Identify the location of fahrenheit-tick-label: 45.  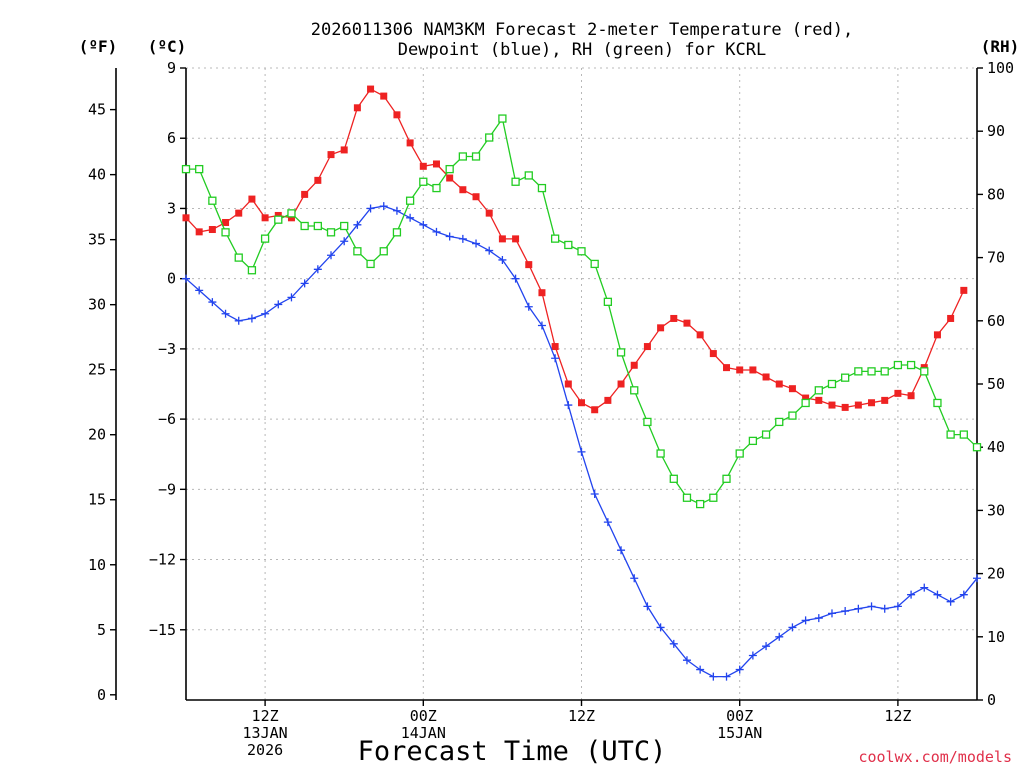
(97, 110).